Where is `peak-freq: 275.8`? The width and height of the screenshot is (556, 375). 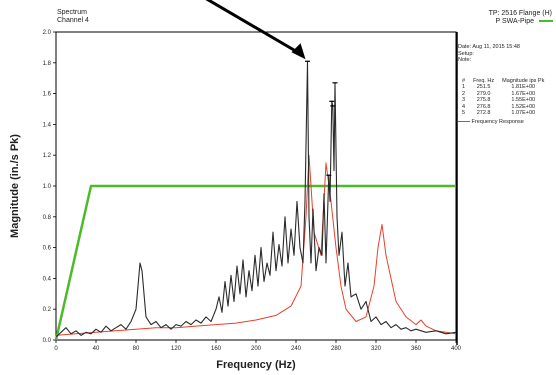
peak-freq: 275.8 is located at coordinates (483, 100).